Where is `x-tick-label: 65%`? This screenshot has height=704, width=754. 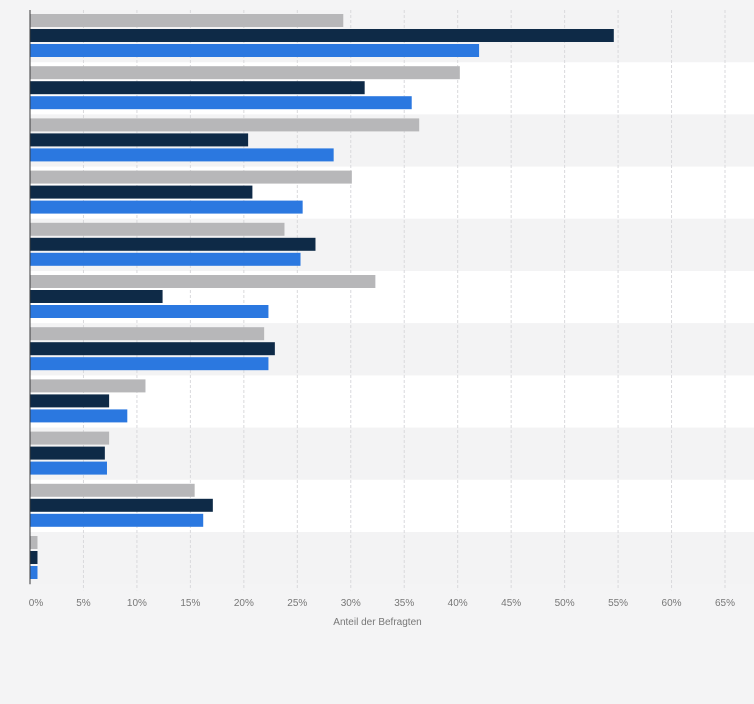
x-tick-label: 65% is located at coordinates (725, 603).